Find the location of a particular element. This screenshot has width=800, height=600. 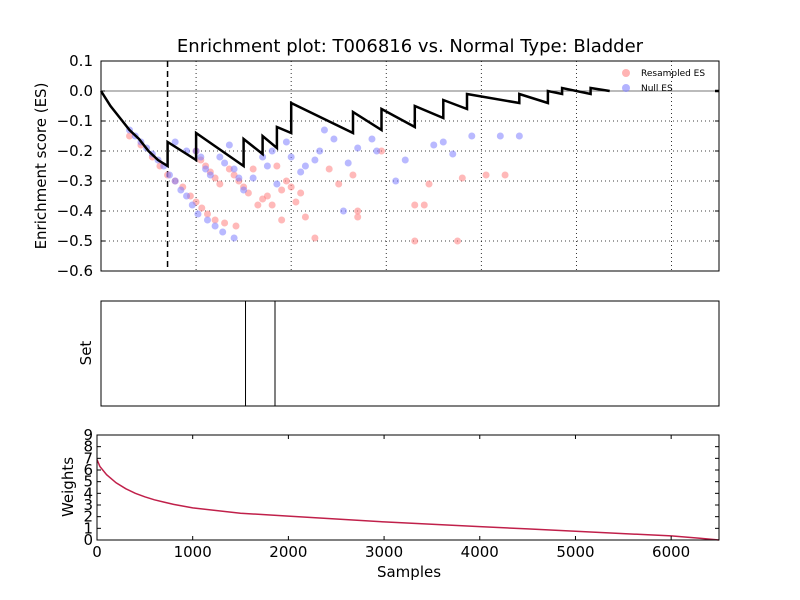

weights-frame is located at coordinates (408, 487).